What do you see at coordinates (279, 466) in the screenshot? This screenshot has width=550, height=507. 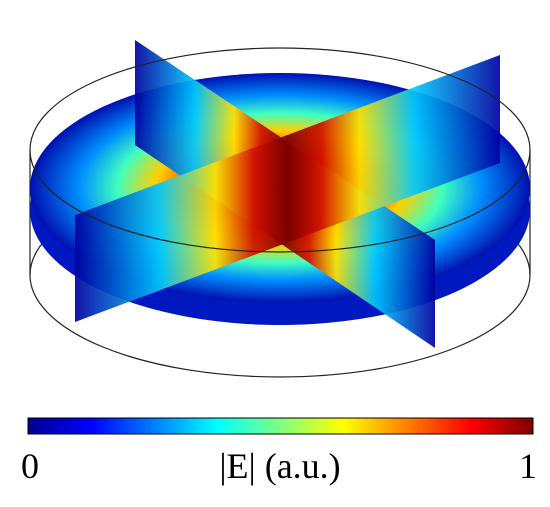 I see `colorbar-label: |E| (a.u.)` at bounding box center [279, 466].